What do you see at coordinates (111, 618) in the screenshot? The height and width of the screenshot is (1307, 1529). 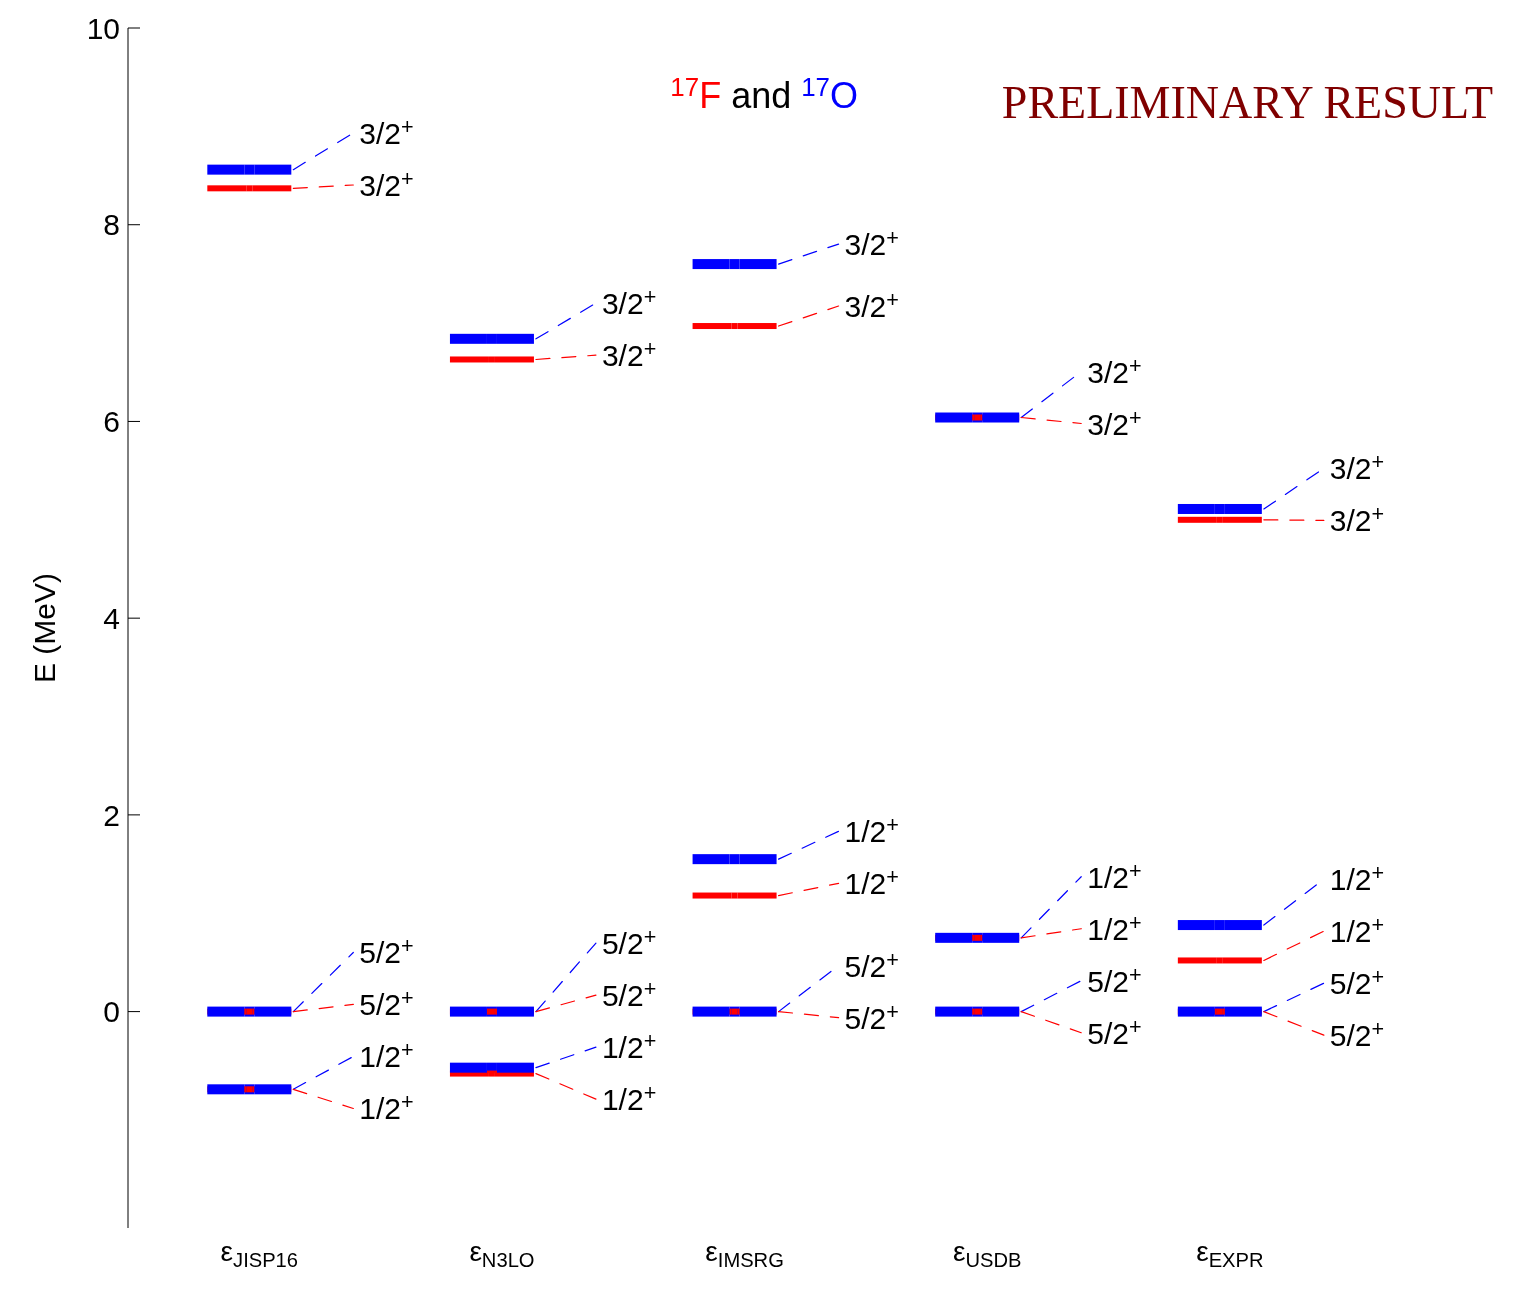 I see `y-tick-label: 4` at bounding box center [111, 618].